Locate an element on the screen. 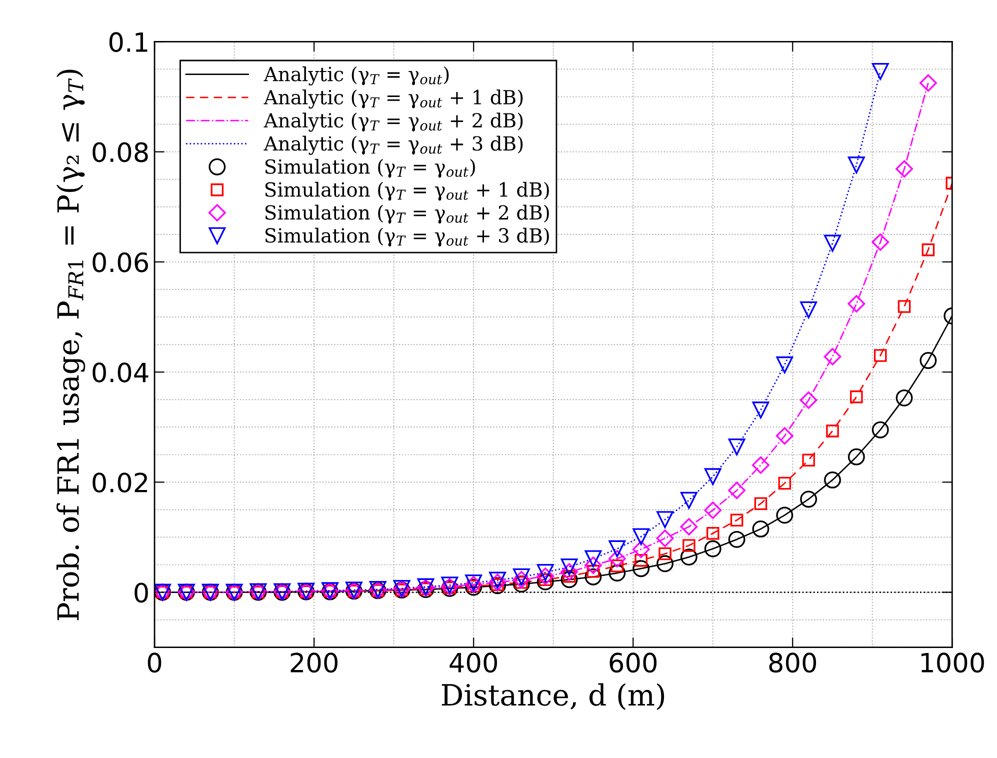  x-tick-label: 1000 is located at coordinates (952, 662).